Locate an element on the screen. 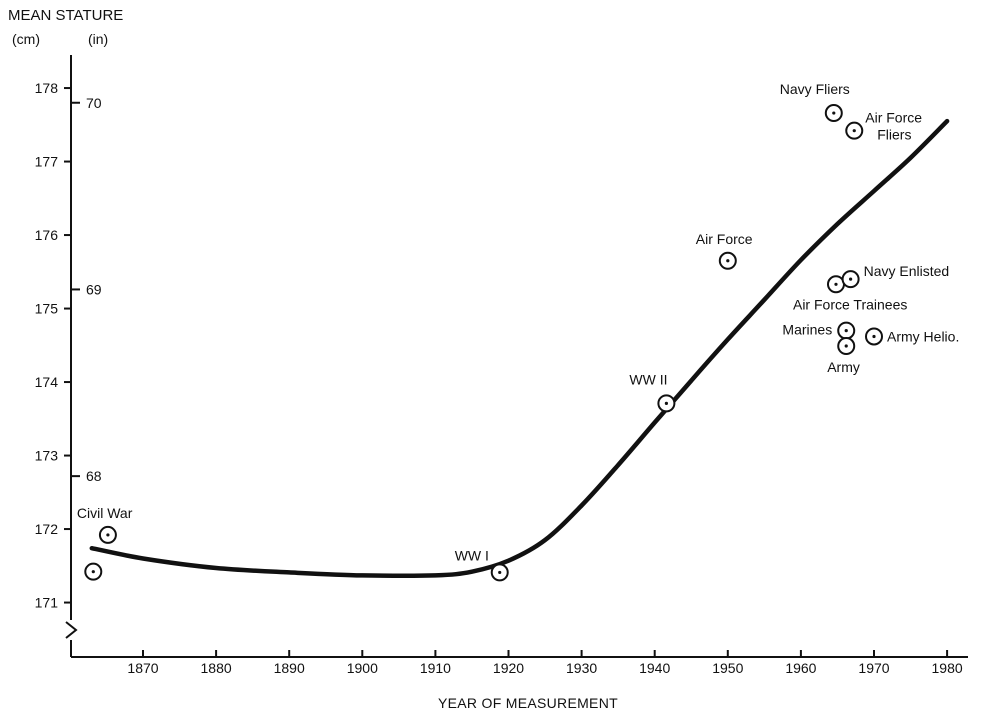 This screenshot has height=715, width=982. point-label: WW II is located at coordinates (648, 379).